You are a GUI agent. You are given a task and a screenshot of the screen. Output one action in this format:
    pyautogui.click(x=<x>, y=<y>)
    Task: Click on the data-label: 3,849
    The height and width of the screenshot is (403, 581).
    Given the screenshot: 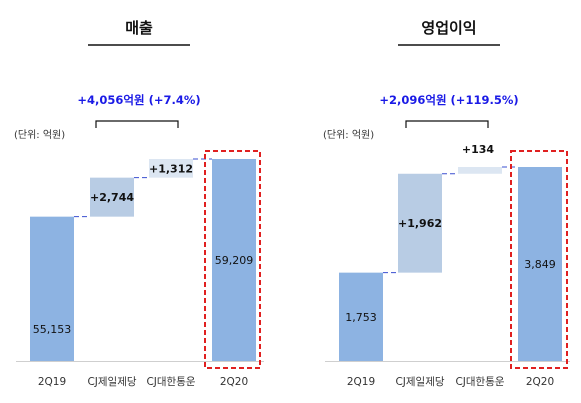 What is the action you would take?
    pyautogui.click(x=540, y=264)
    